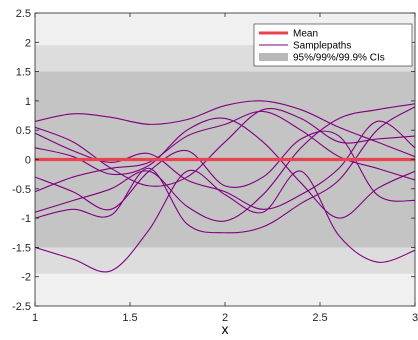 The height and width of the screenshot is (340, 418). I want to click on x-tick-label: 1, so click(35, 318).